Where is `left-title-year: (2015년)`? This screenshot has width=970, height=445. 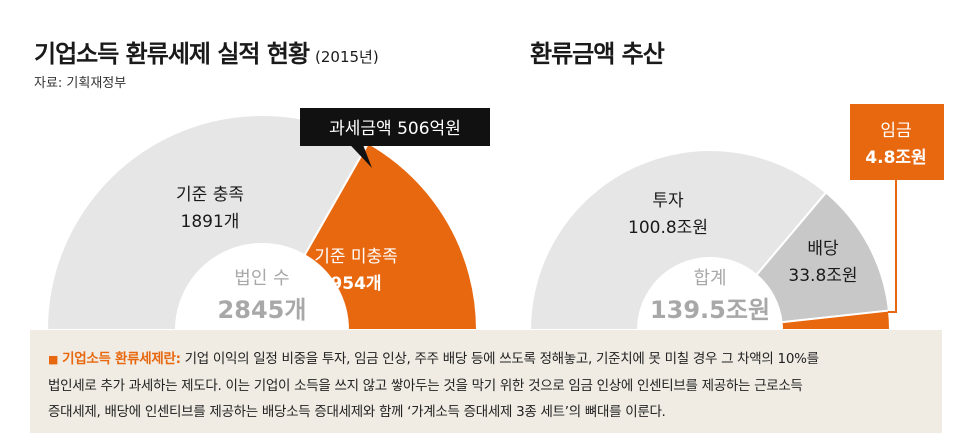 left-title-year: (2015년) is located at coordinates (347, 57).